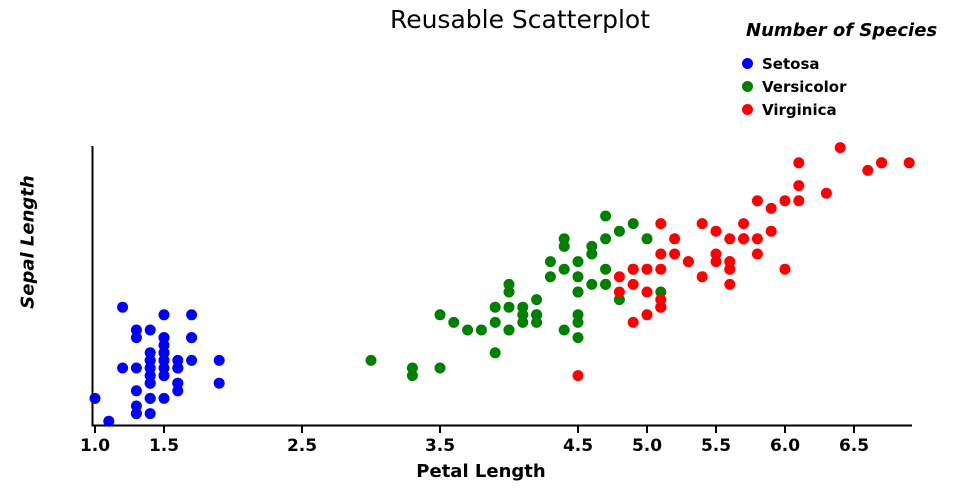 The image size is (960, 500). What do you see at coordinates (164, 446) in the screenshot?
I see `x-tick-label: 1.5` at bounding box center [164, 446].